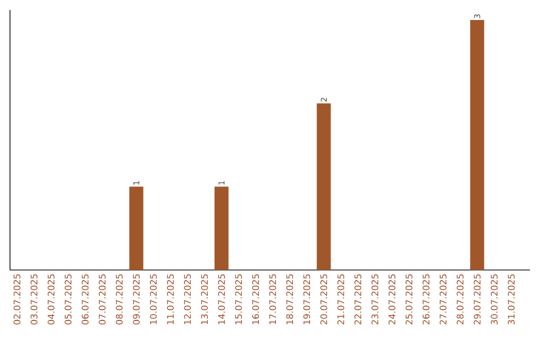 The width and height of the screenshot is (540, 340). Describe the element at coordinates (221, 299) in the screenshot. I see `x-tick-label: 14.07.2025` at that location.